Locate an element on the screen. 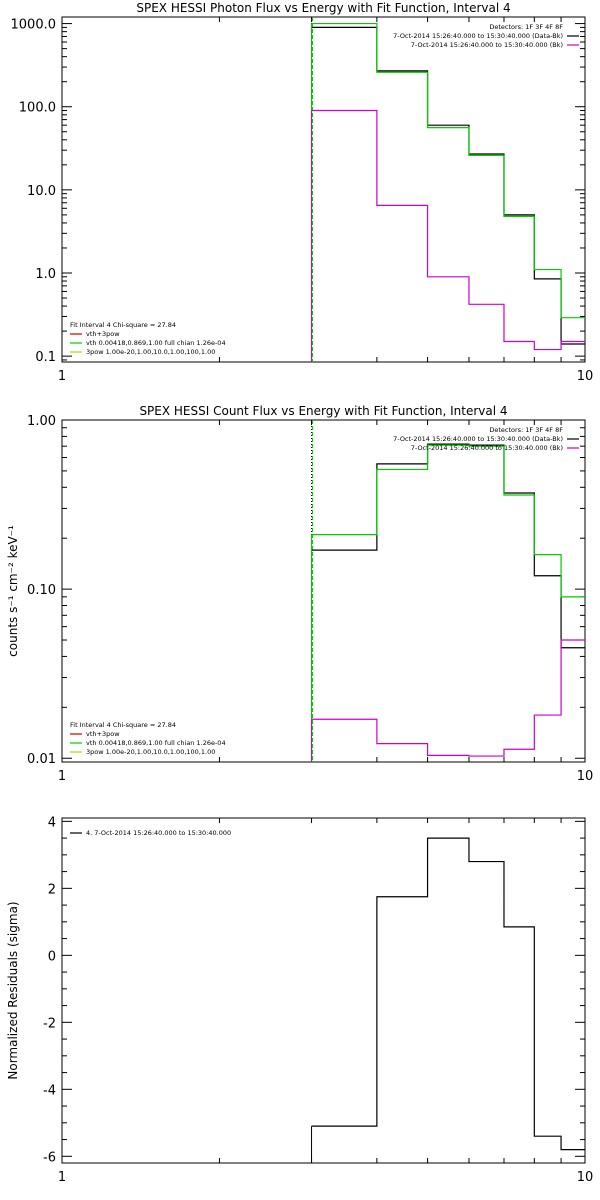 The width and height of the screenshot is (600, 1200). y-tick-label: 4 is located at coordinates (52, 822).